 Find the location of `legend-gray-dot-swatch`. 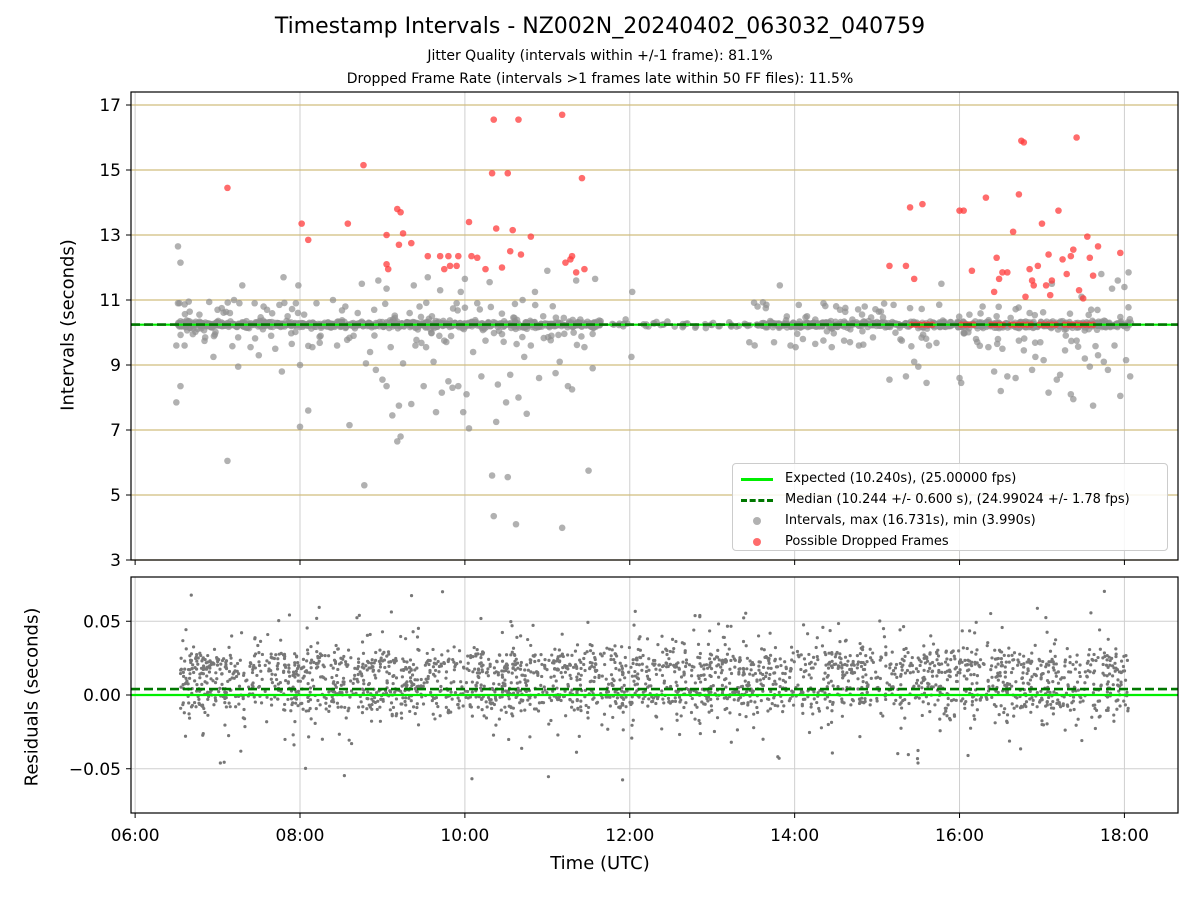

legend-gray-dot-swatch is located at coordinates (757, 521).